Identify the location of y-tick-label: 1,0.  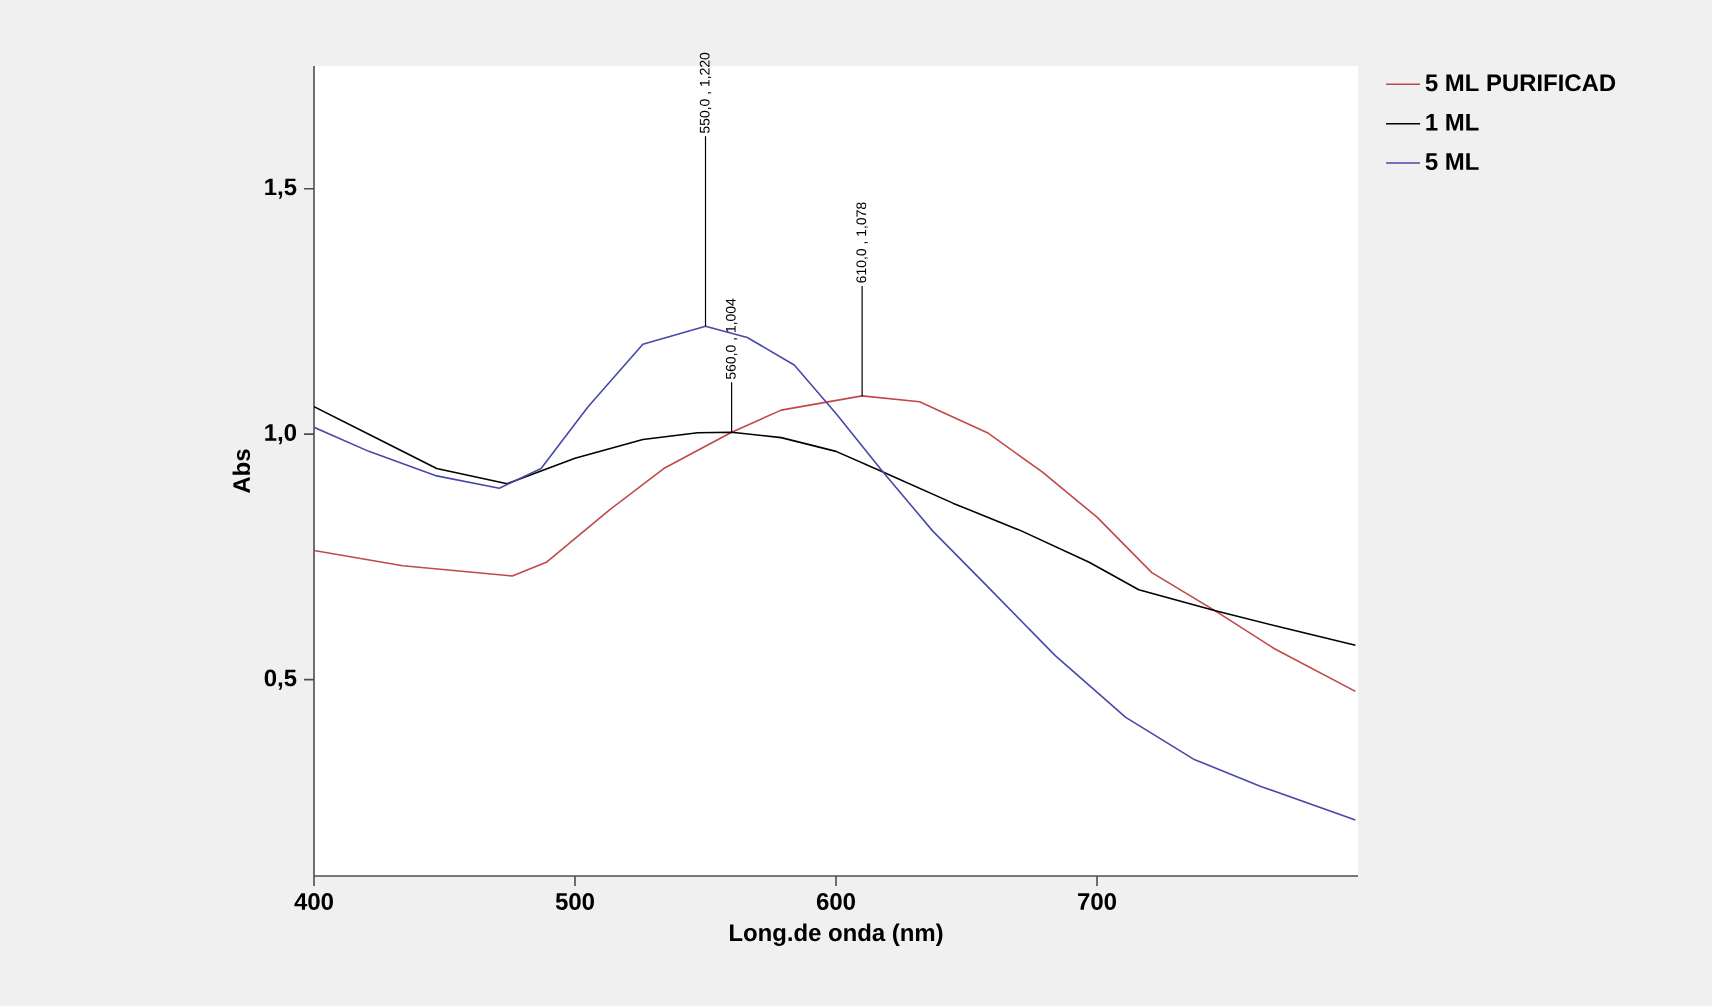
(281, 434).